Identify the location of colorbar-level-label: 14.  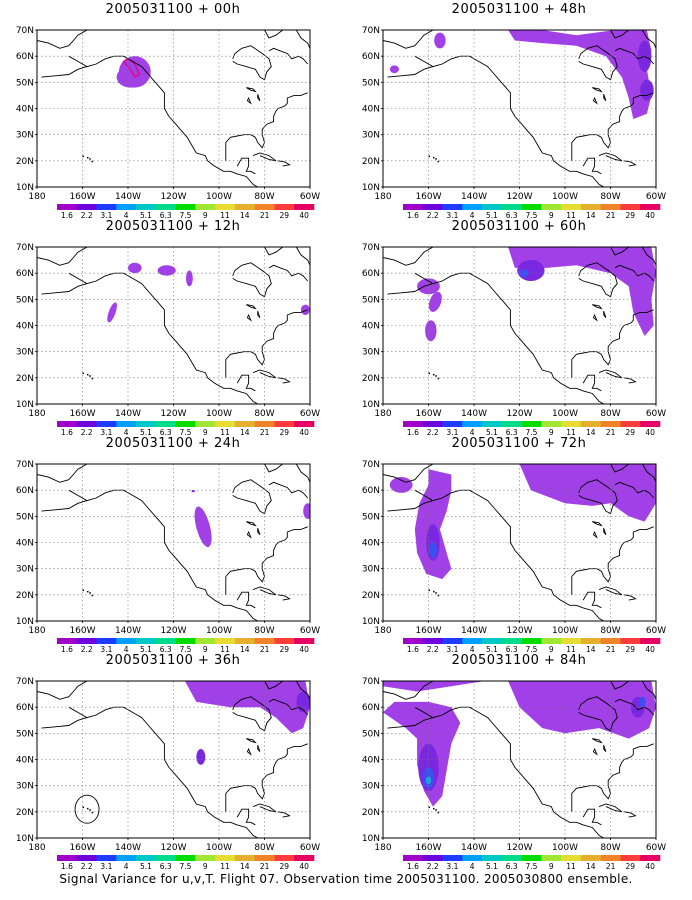
(245, 432).